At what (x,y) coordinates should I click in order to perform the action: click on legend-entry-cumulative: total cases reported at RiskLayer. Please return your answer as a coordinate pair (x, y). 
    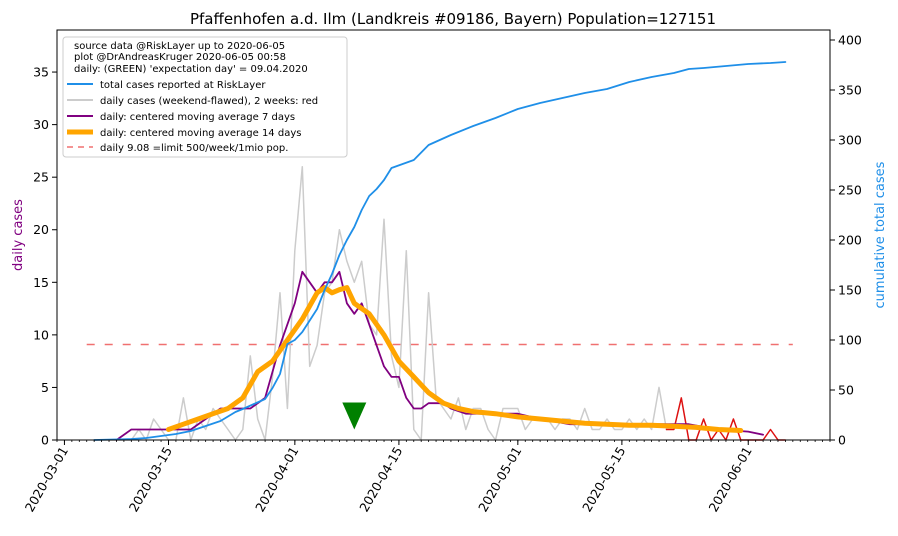
    Looking at the image, I should click on (183, 85).